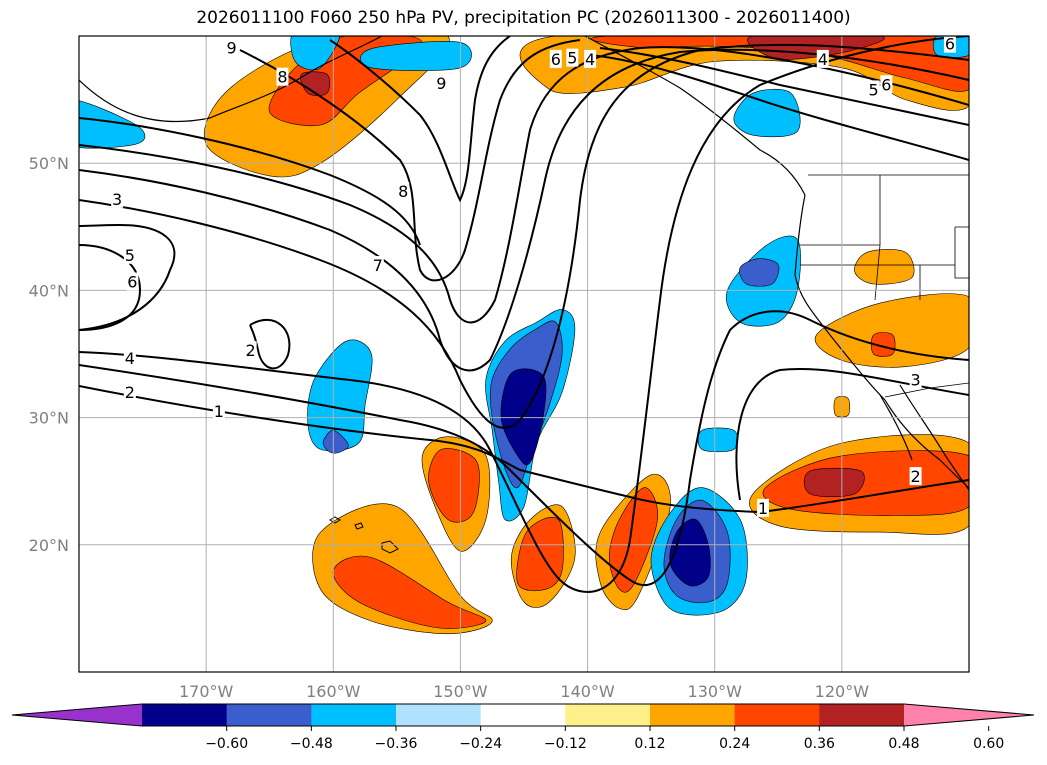 The image size is (1047, 765). What do you see at coordinates (117, 199) in the screenshot?
I see `pv-contour-label: 3` at bounding box center [117, 199].